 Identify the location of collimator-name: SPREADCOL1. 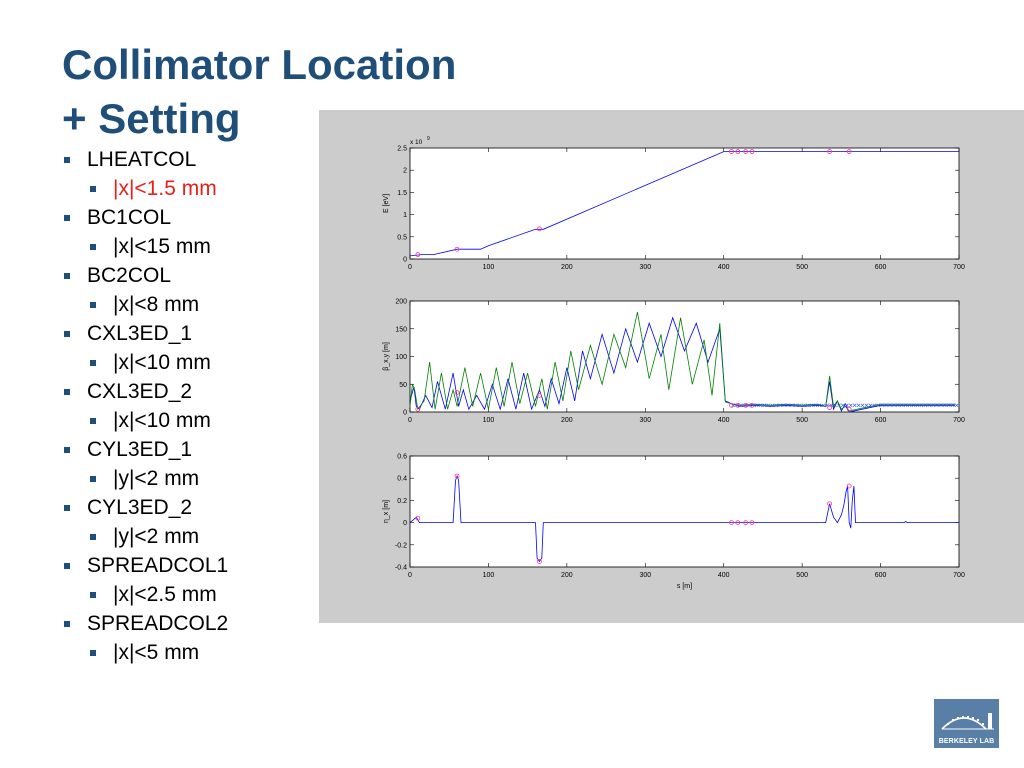
(192, 565).